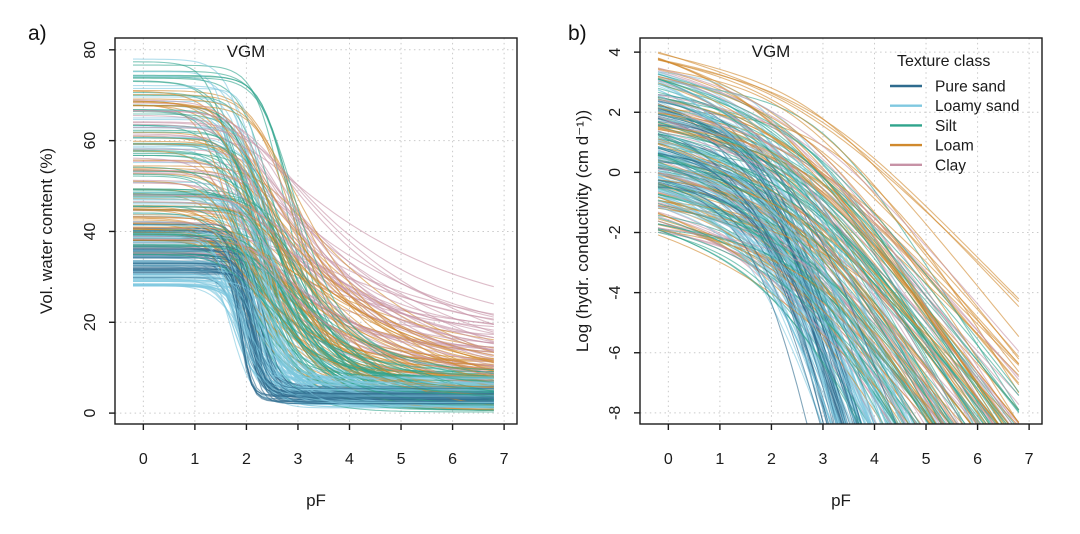  What do you see at coordinates (970, 87) in the screenshot?
I see `legend-label-pure-sand: Pure sand` at bounding box center [970, 87].